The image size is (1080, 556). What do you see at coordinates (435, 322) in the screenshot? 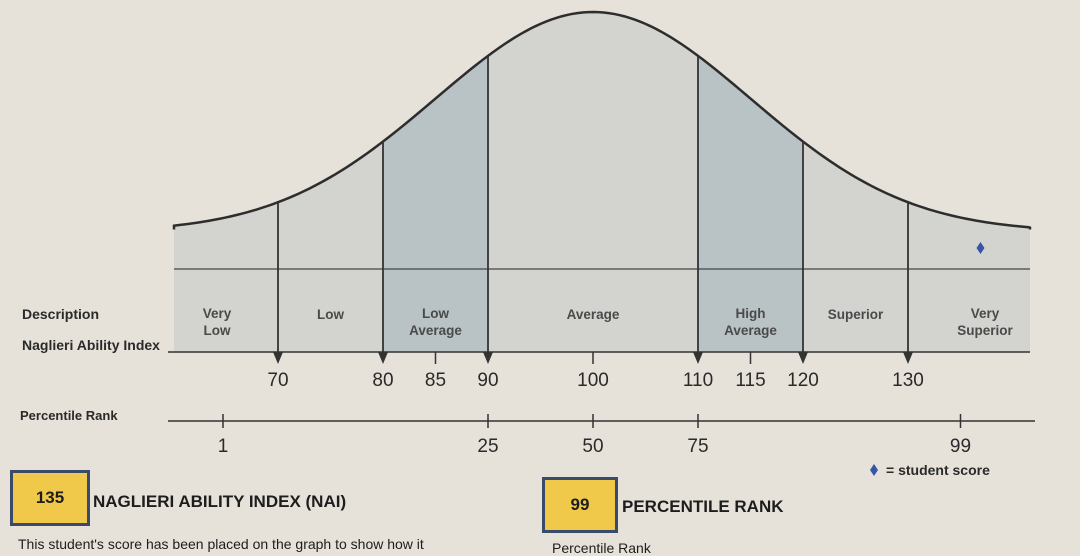
I see `band-label: Low Average` at bounding box center [435, 322].